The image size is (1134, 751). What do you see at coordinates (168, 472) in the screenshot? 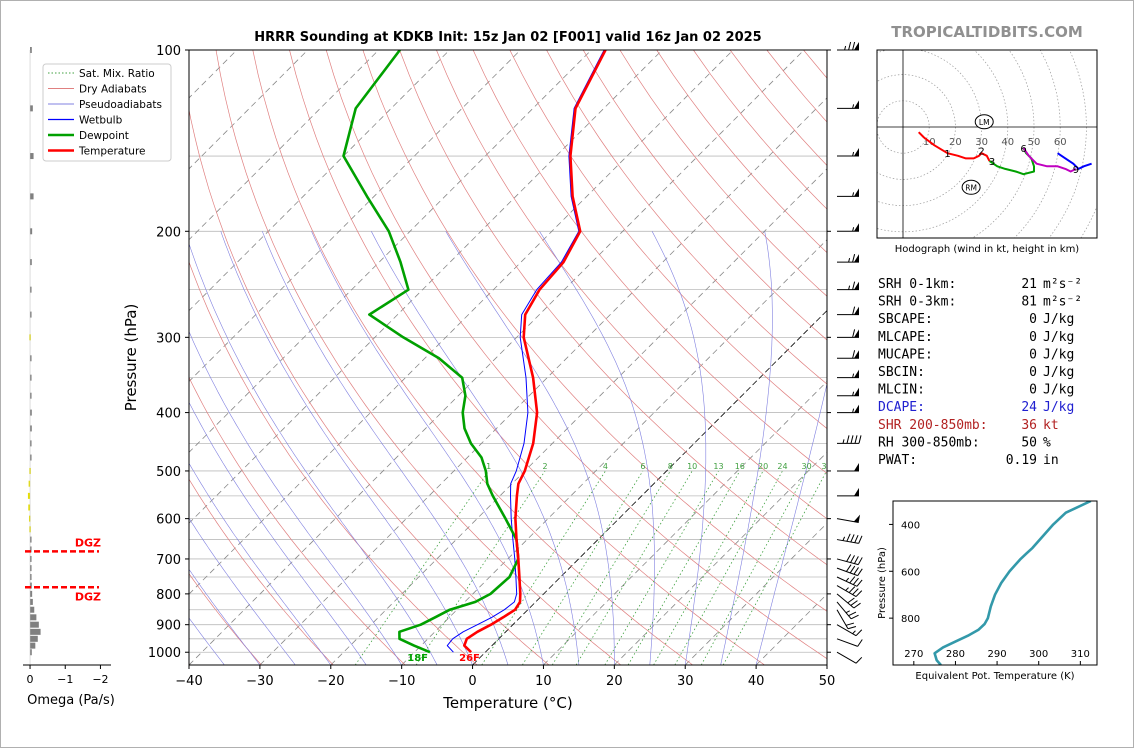
I see `y-tick-label: 500` at bounding box center [168, 472].